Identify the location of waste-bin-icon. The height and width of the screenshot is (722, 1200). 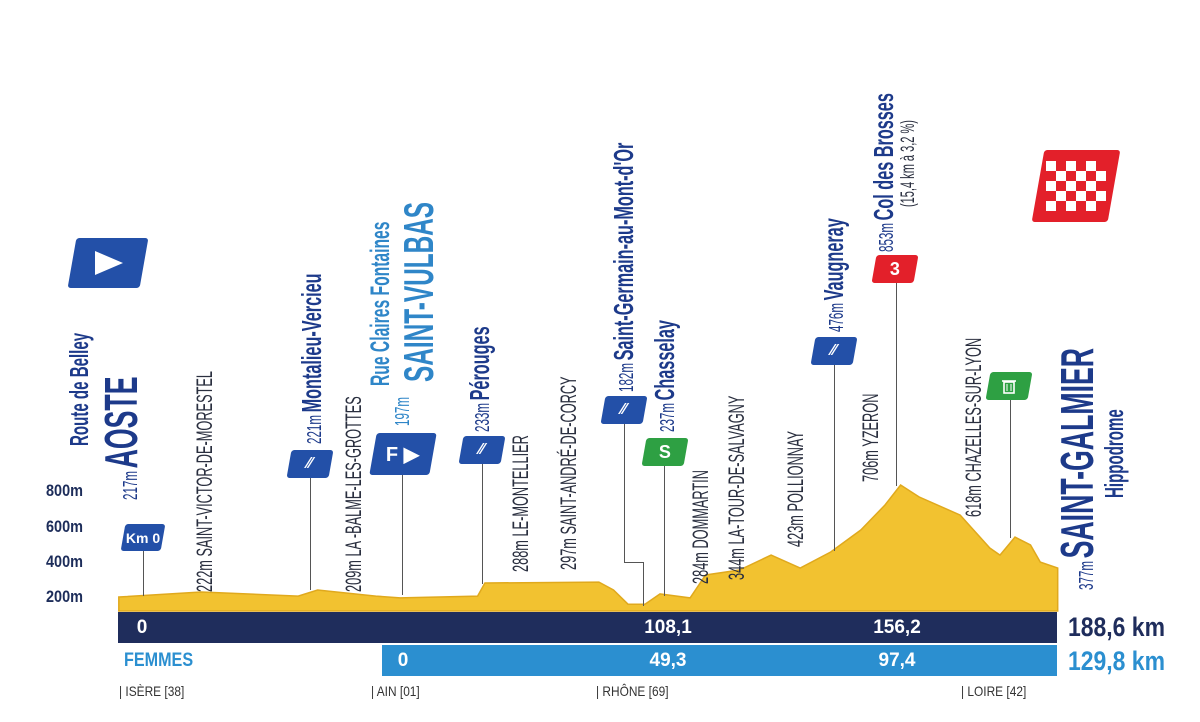
(1009, 387).